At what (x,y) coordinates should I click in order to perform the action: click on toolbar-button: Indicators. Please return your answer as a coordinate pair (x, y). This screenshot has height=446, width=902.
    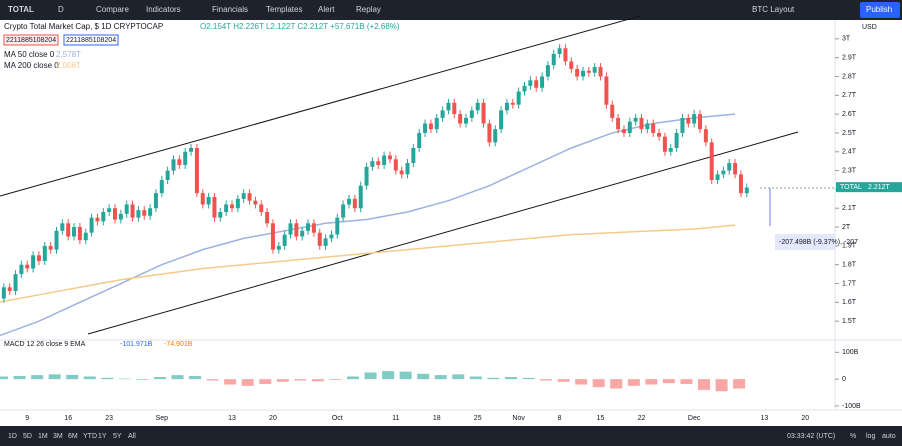
    Looking at the image, I should click on (163, 9).